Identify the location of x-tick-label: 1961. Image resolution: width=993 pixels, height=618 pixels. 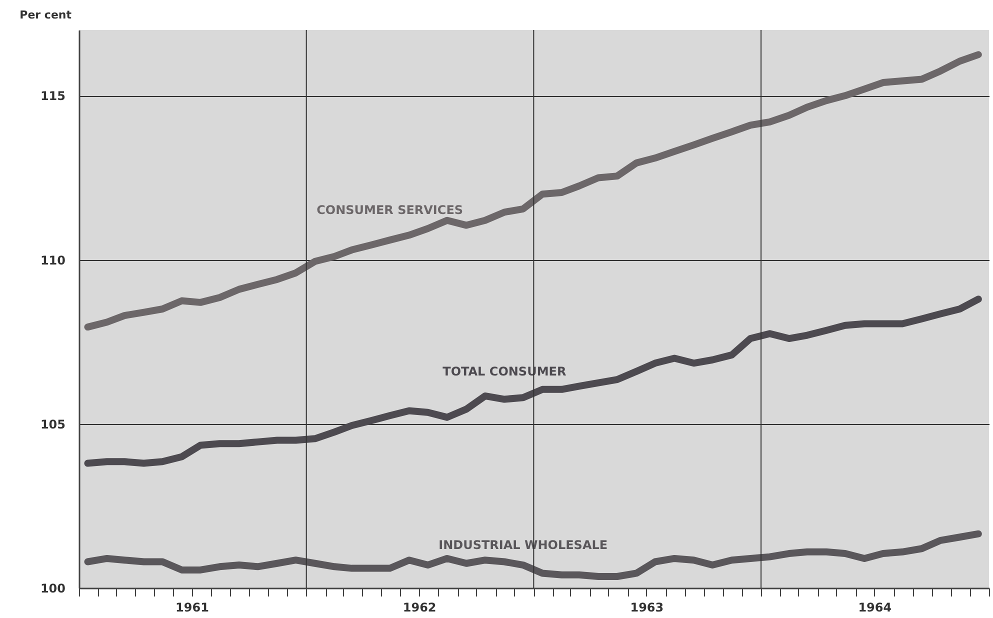
(192, 607).